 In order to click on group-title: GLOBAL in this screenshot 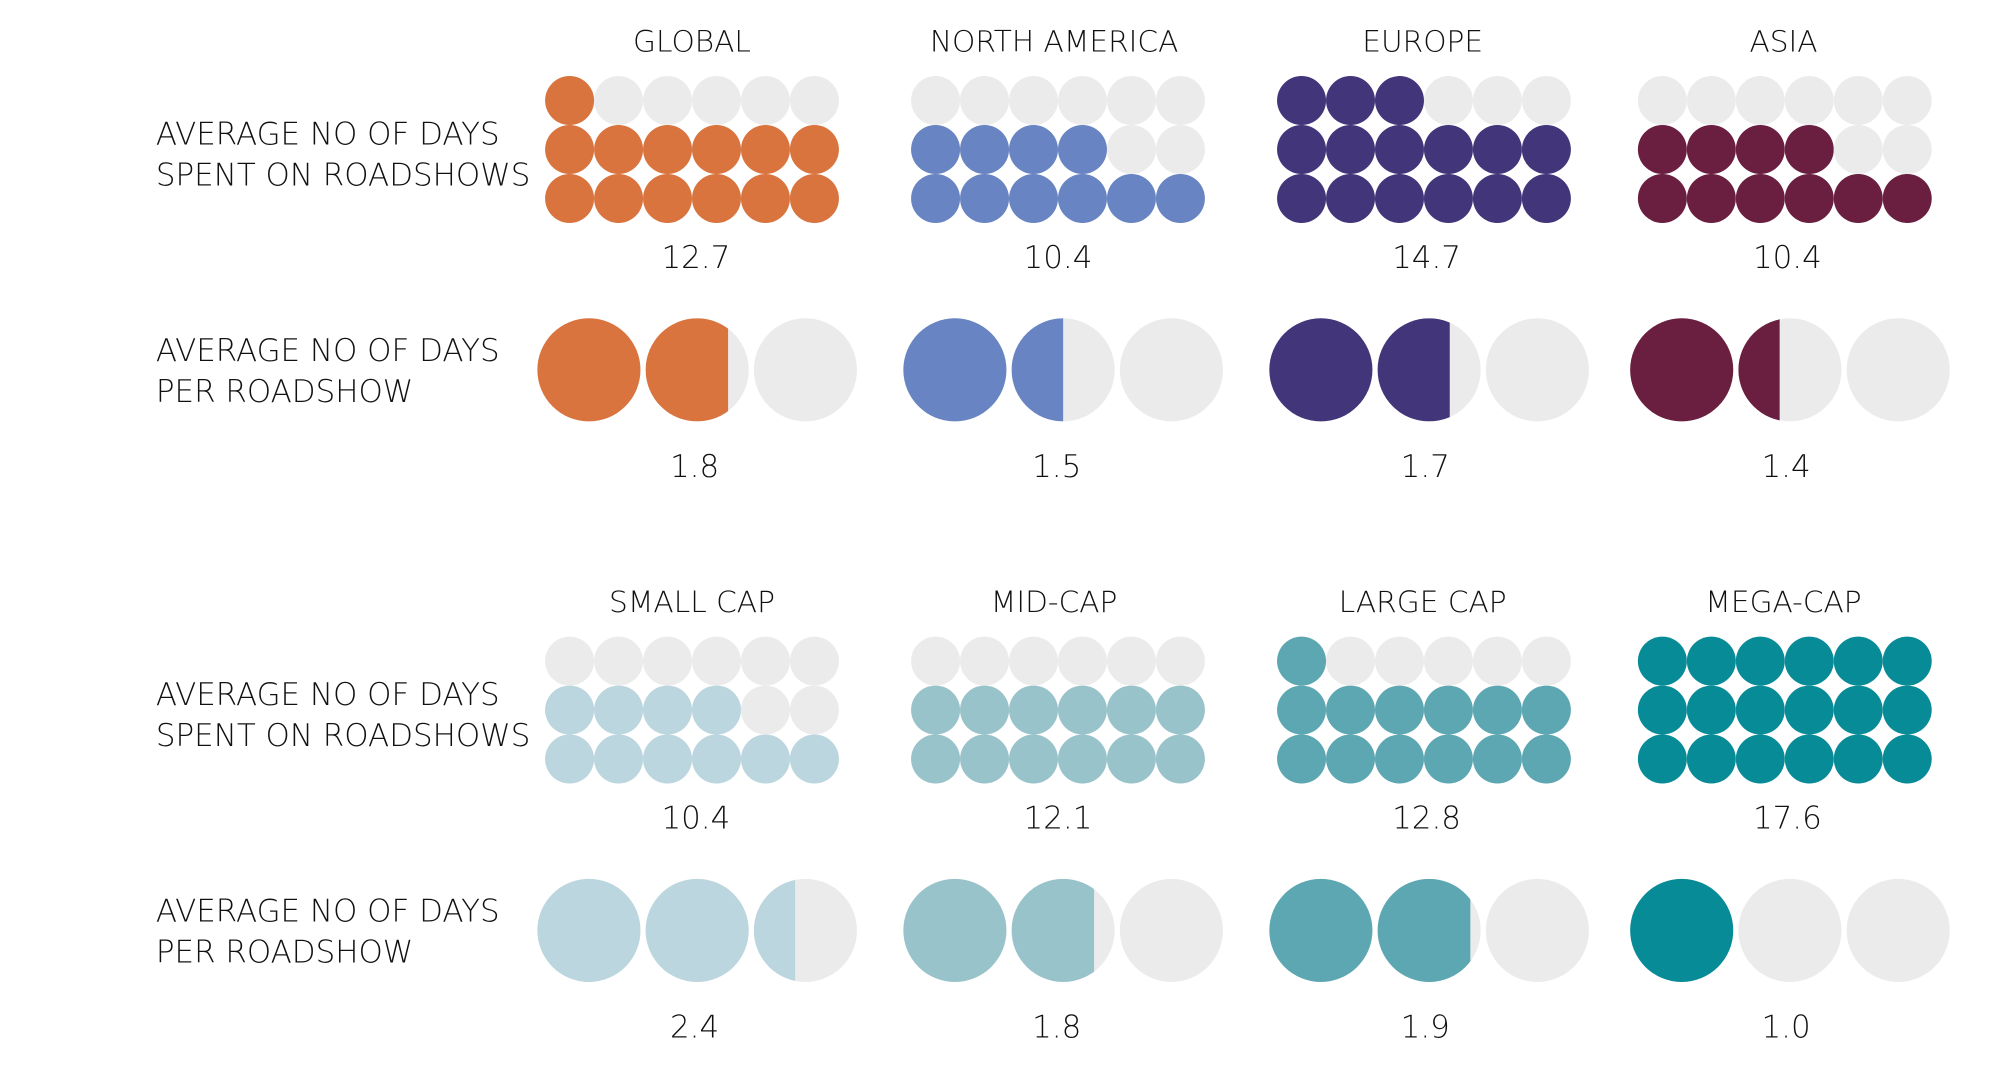, I will do `click(692, 41)`.